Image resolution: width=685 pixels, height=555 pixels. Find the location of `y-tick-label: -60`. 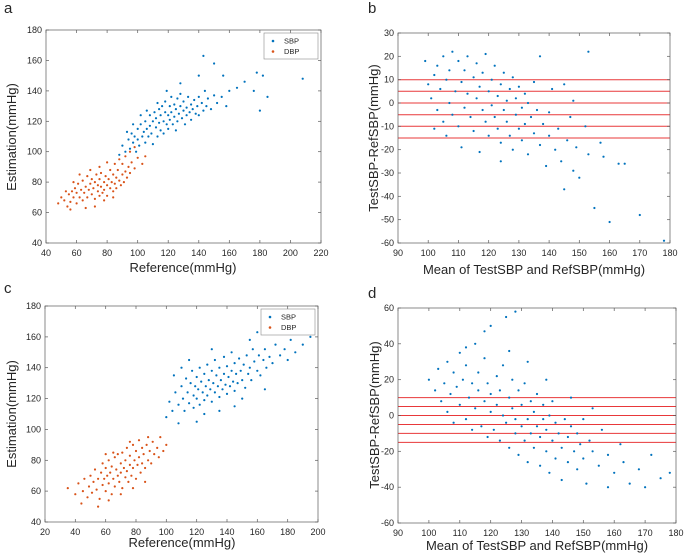

y-tick-label: -60 is located at coordinates (387, 243).